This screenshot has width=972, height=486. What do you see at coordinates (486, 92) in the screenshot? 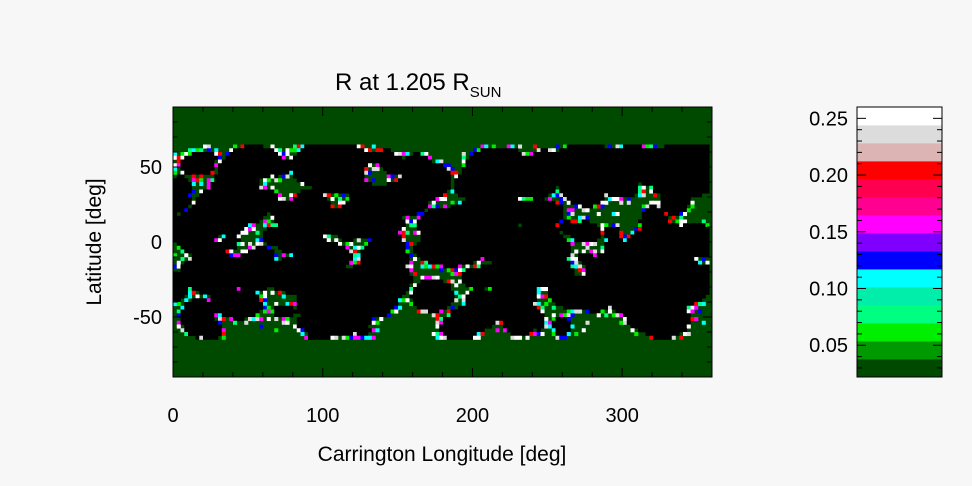
I see `chart-title-subscript: SUN` at bounding box center [486, 92].